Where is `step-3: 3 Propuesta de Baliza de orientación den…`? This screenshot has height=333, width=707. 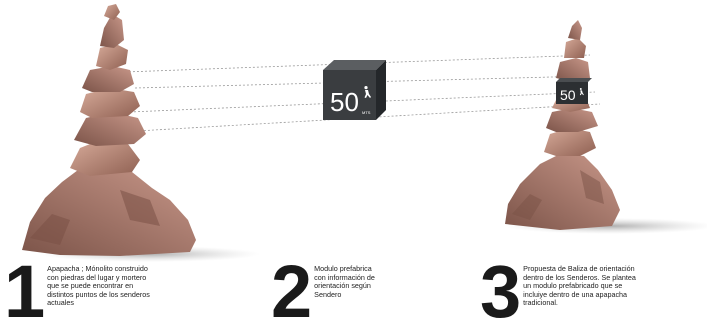 step-3: 3 Propuesta de Baliza de orientación den… is located at coordinates (576, 291).